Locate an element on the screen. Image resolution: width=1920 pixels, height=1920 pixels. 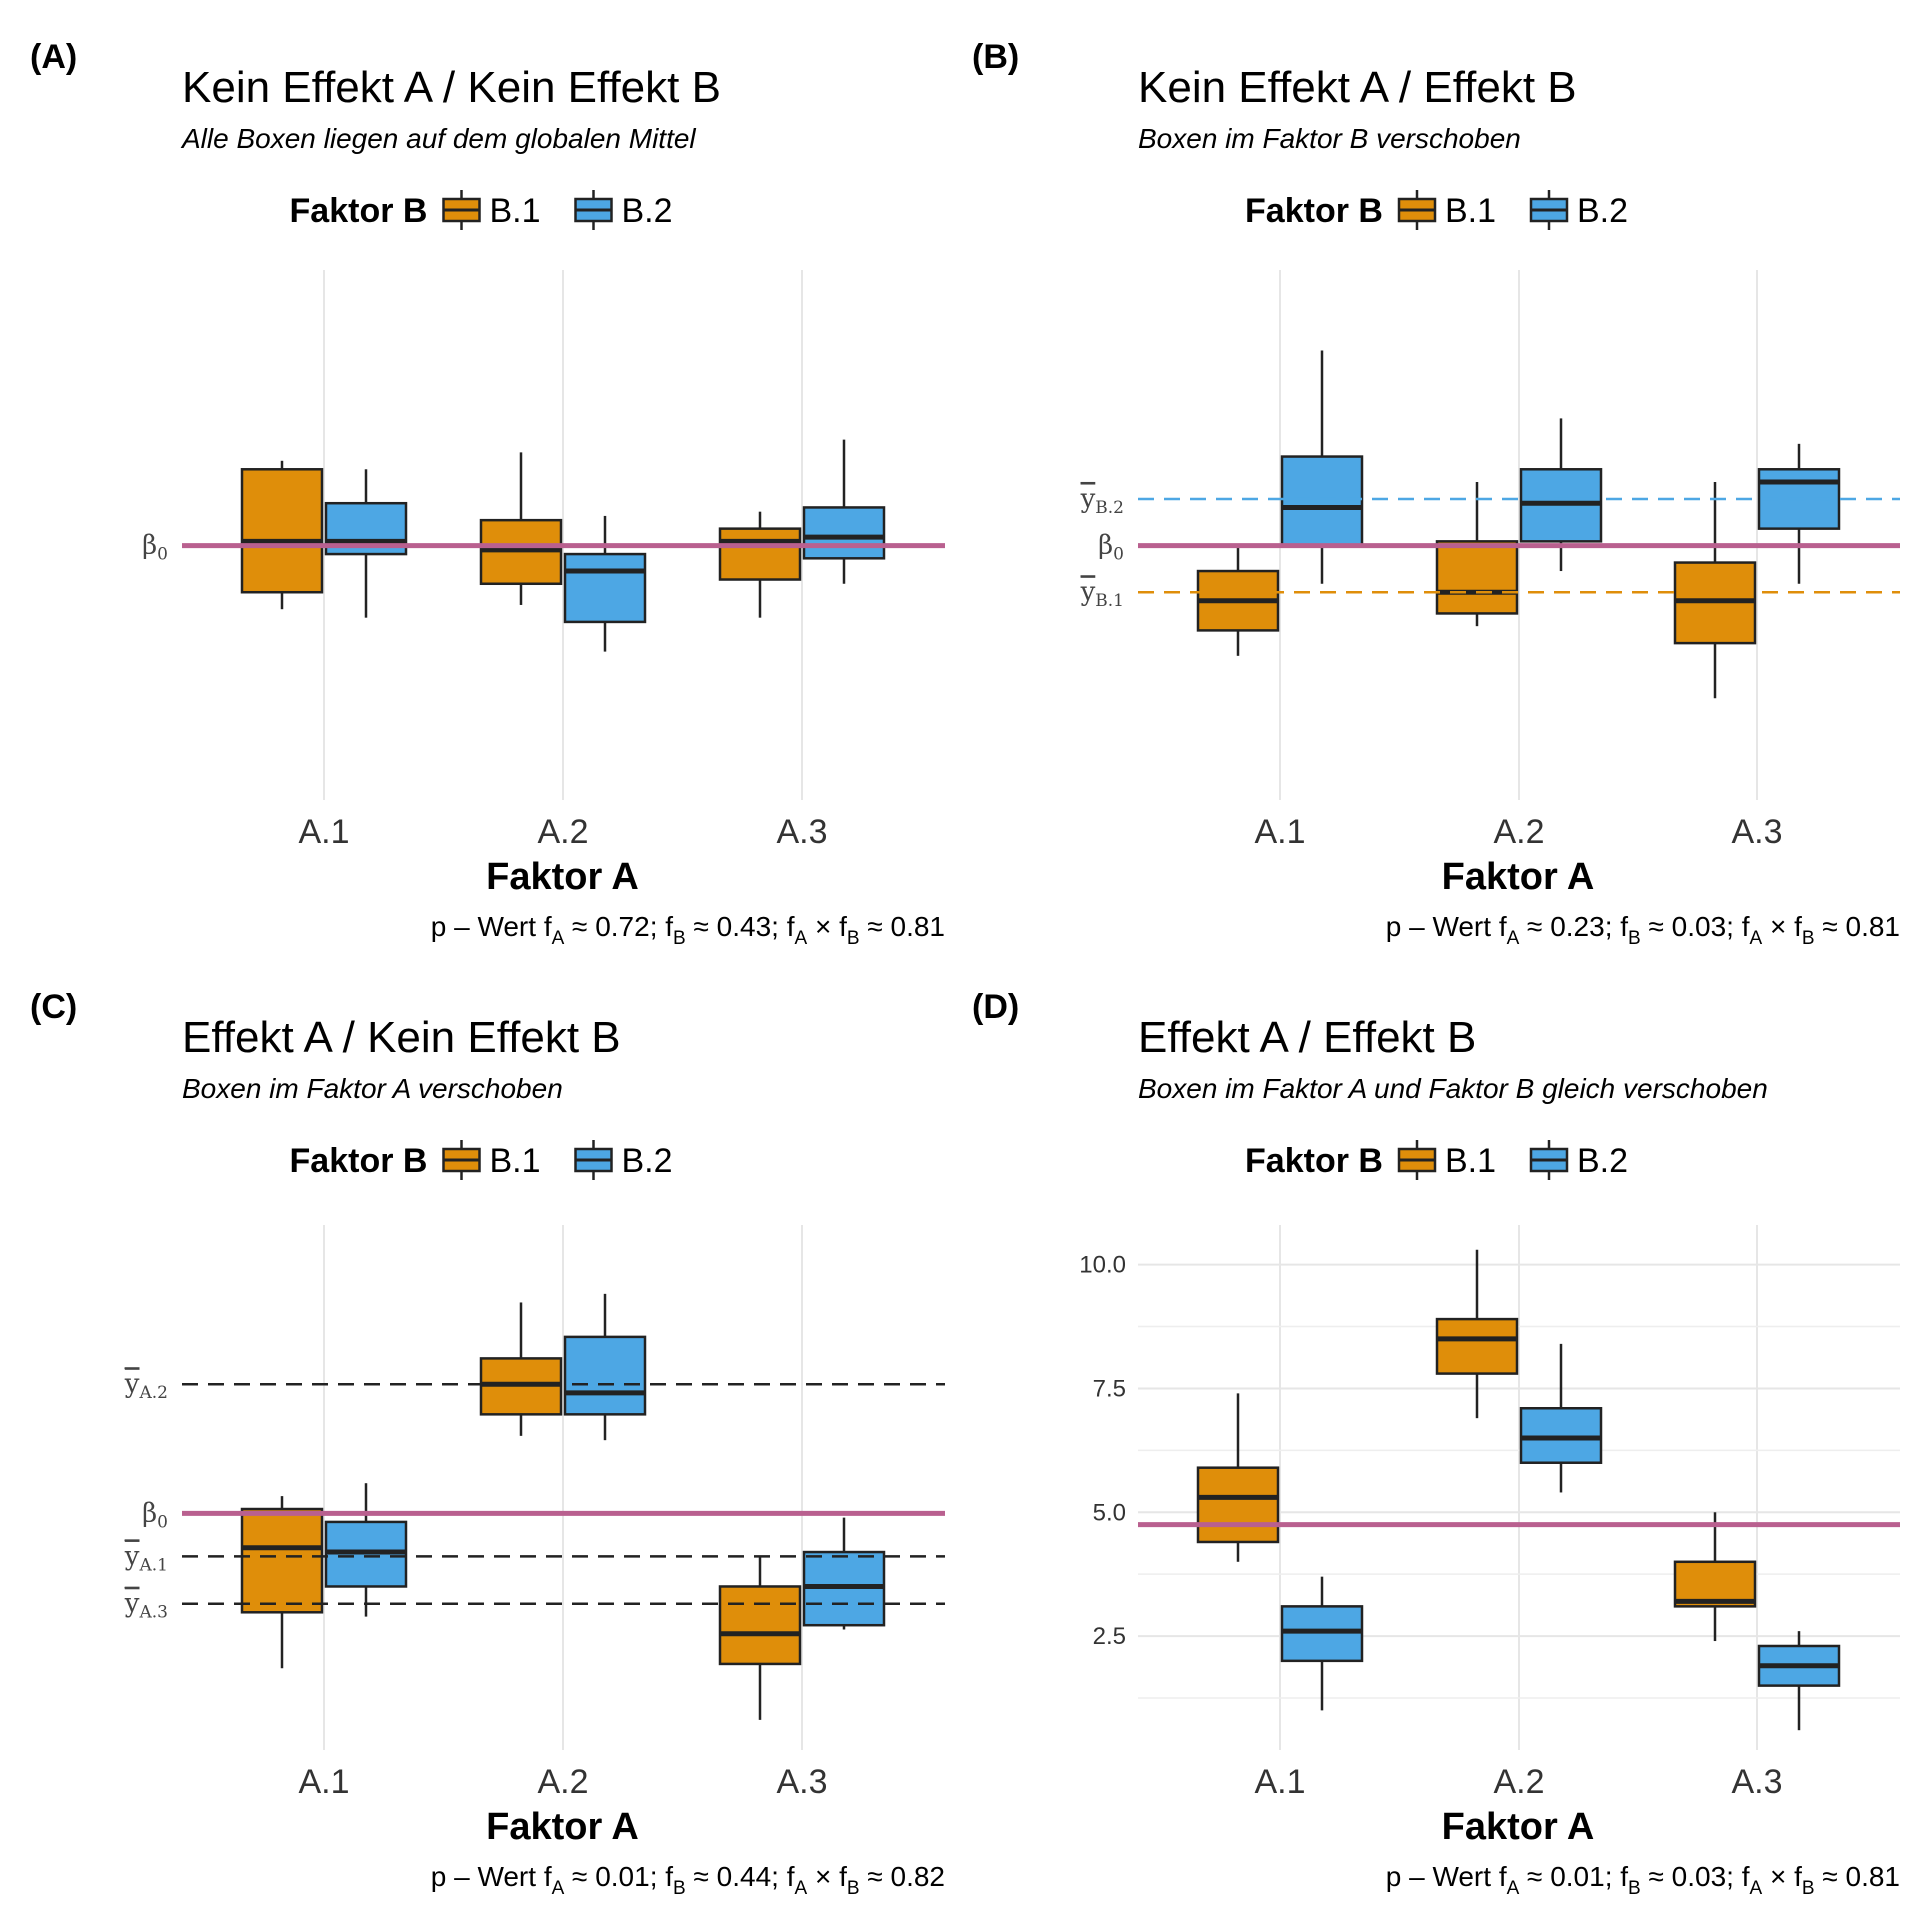
panel-tag: (C) is located at coordinates (53, 1007).